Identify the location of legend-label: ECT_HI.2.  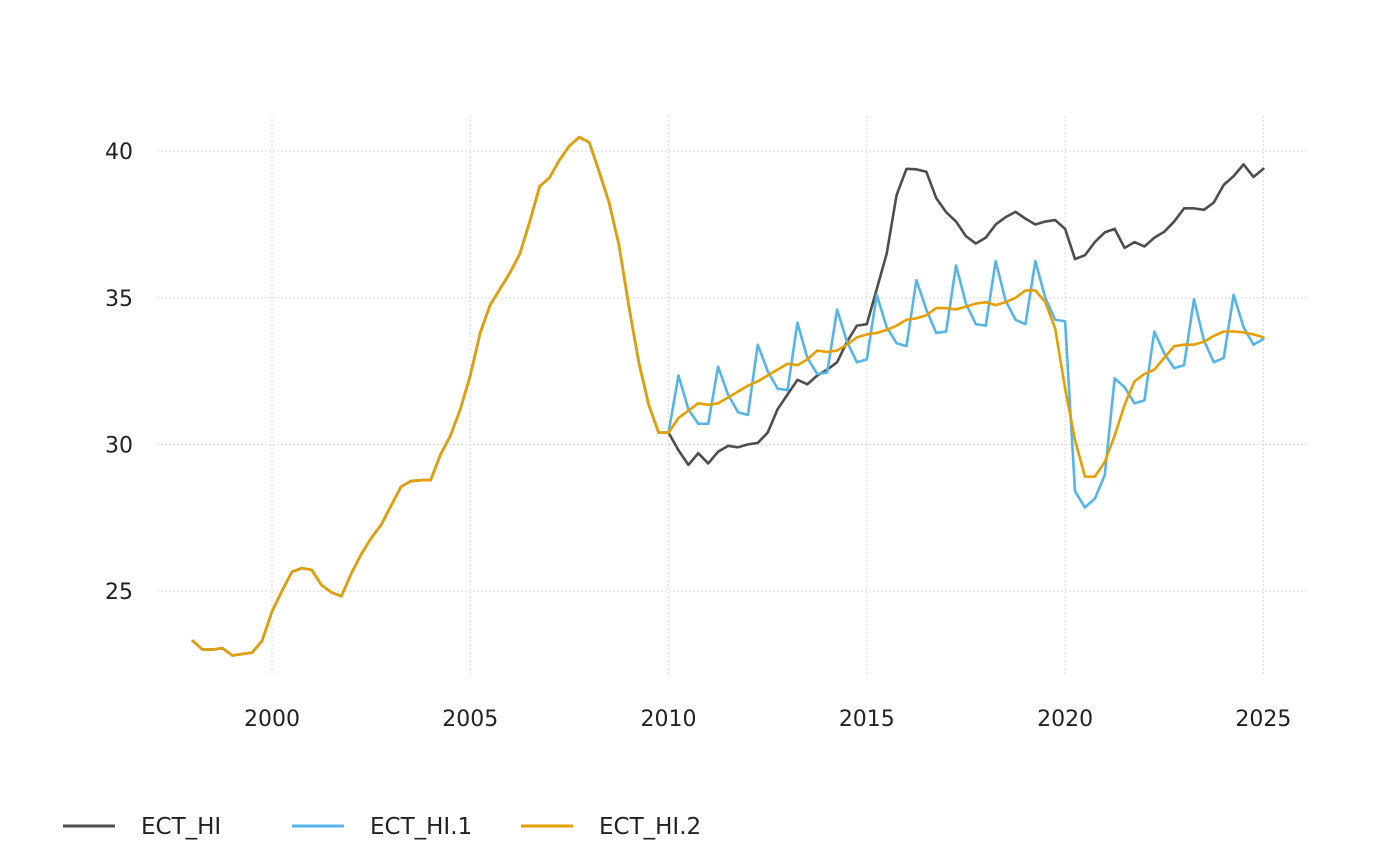
(650, 827).